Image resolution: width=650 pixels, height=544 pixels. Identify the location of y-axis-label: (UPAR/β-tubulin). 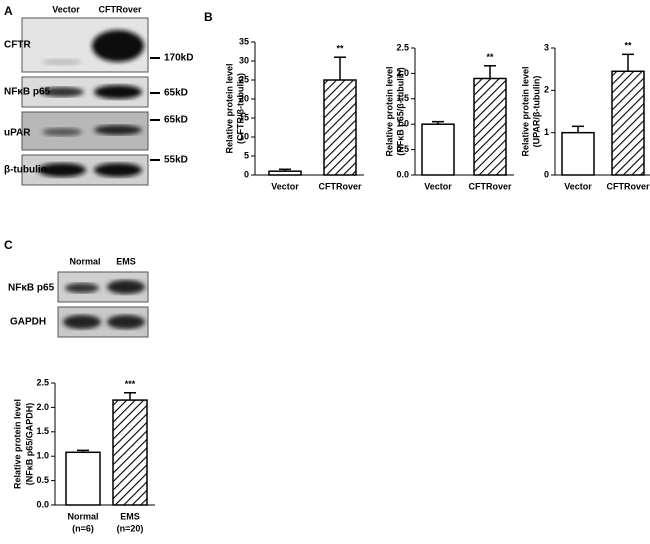
(536, 112).